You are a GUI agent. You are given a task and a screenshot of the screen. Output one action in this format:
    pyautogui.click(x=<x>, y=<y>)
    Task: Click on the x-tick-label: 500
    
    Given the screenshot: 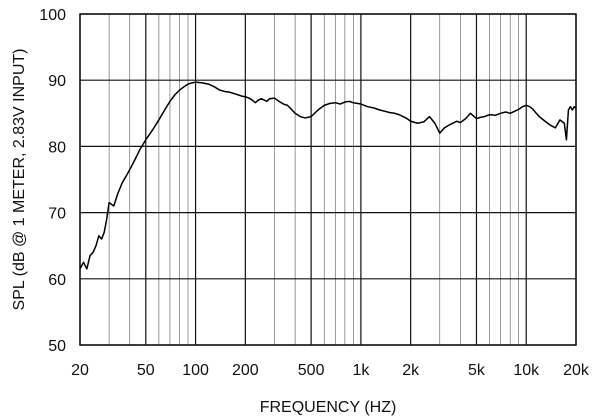 What is the action you would take?
    pyautogui.click(x=311, y=370)
    